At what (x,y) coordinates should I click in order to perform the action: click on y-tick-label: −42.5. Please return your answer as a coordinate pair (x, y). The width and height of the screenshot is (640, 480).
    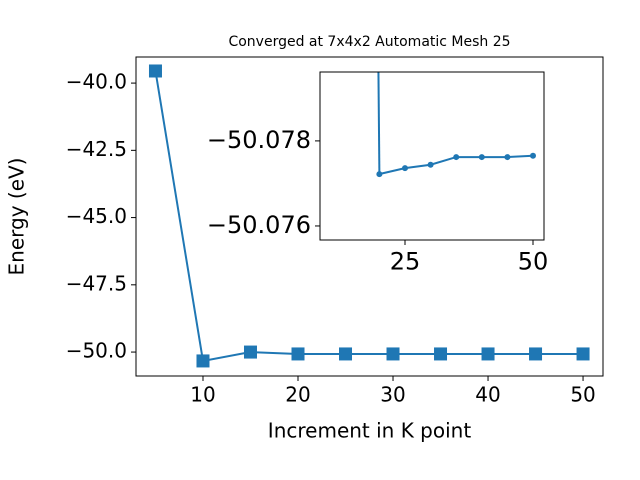
    Looking at the image, I should click on (96, 149).